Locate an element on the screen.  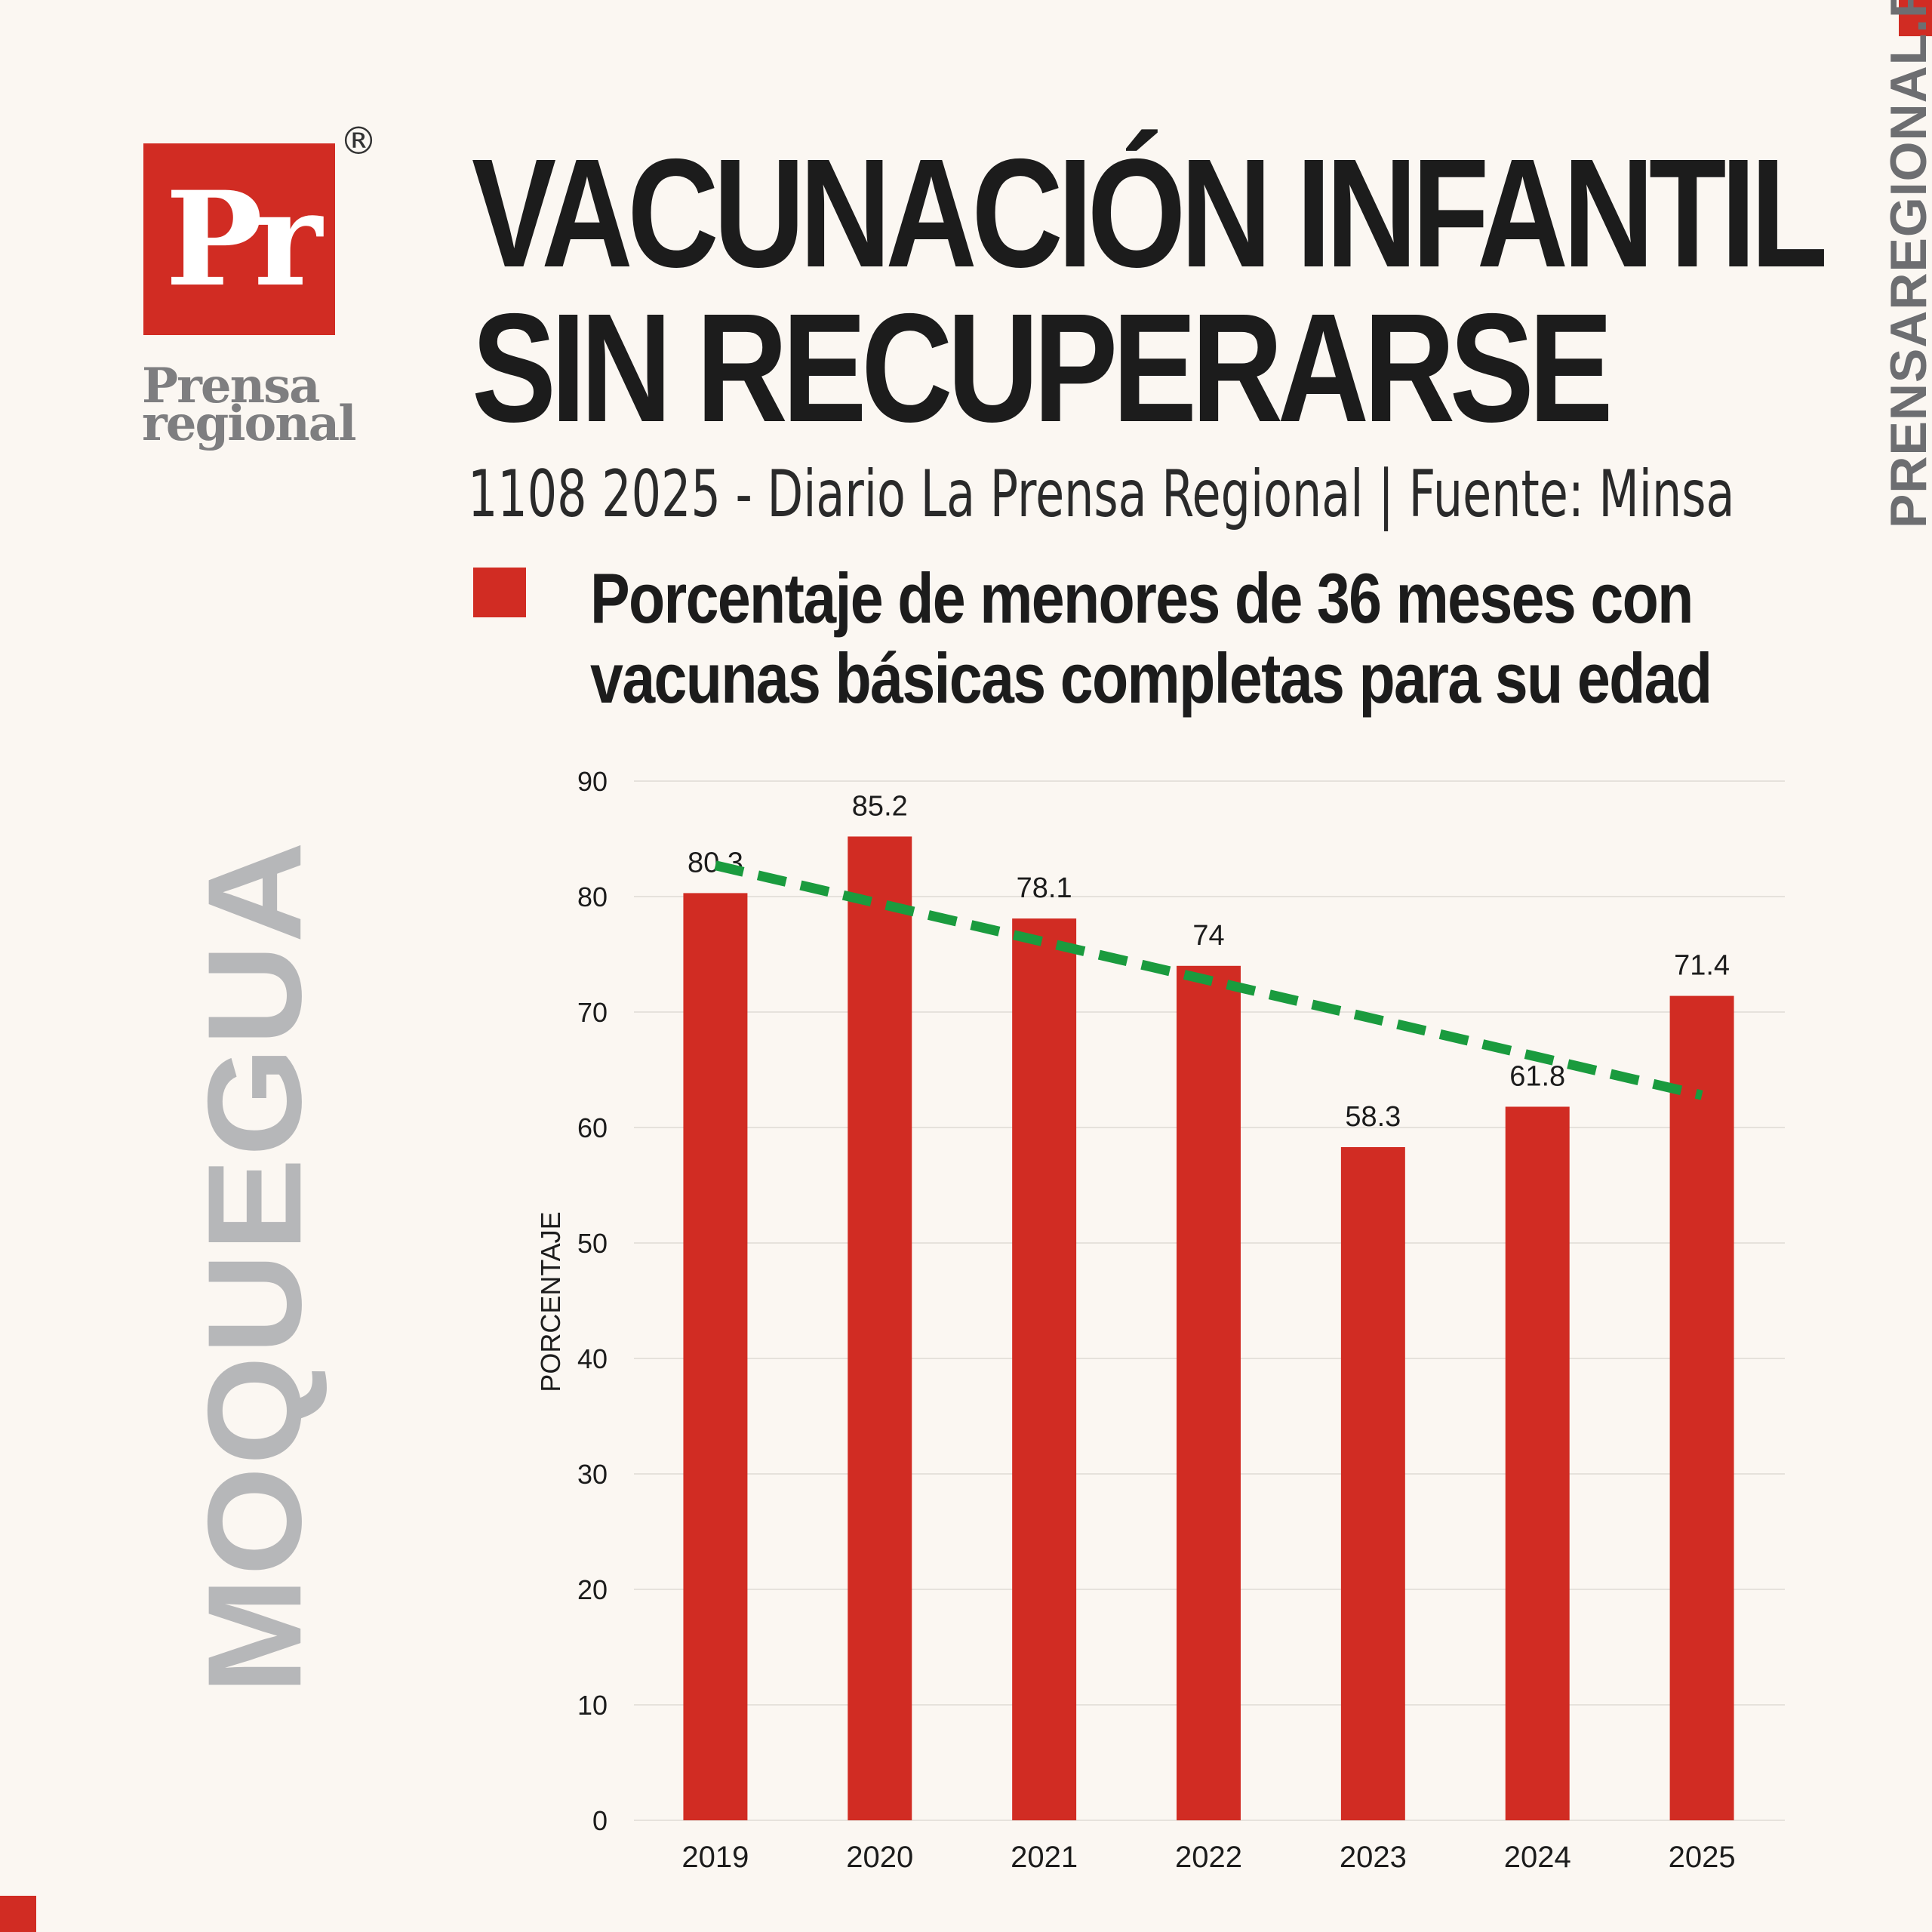
y-axis-label: PORCENTAJE is located at coordinates (550, 1301).